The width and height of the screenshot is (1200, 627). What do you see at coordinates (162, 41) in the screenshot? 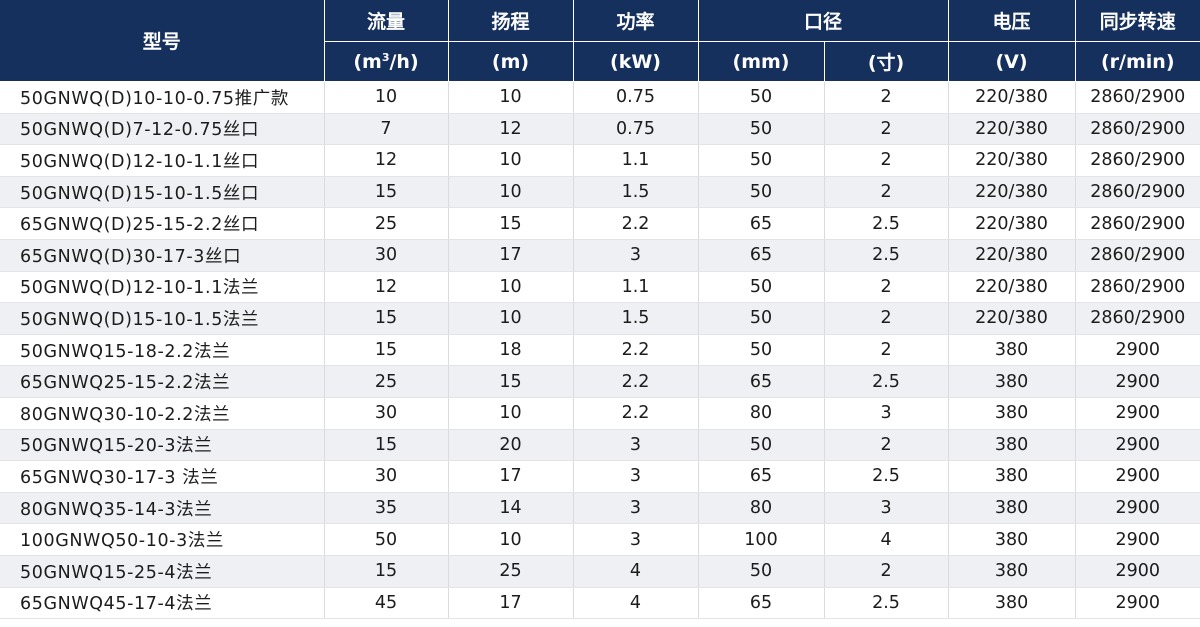
I see `header-model: 型号` at bounding box center [162, 41].